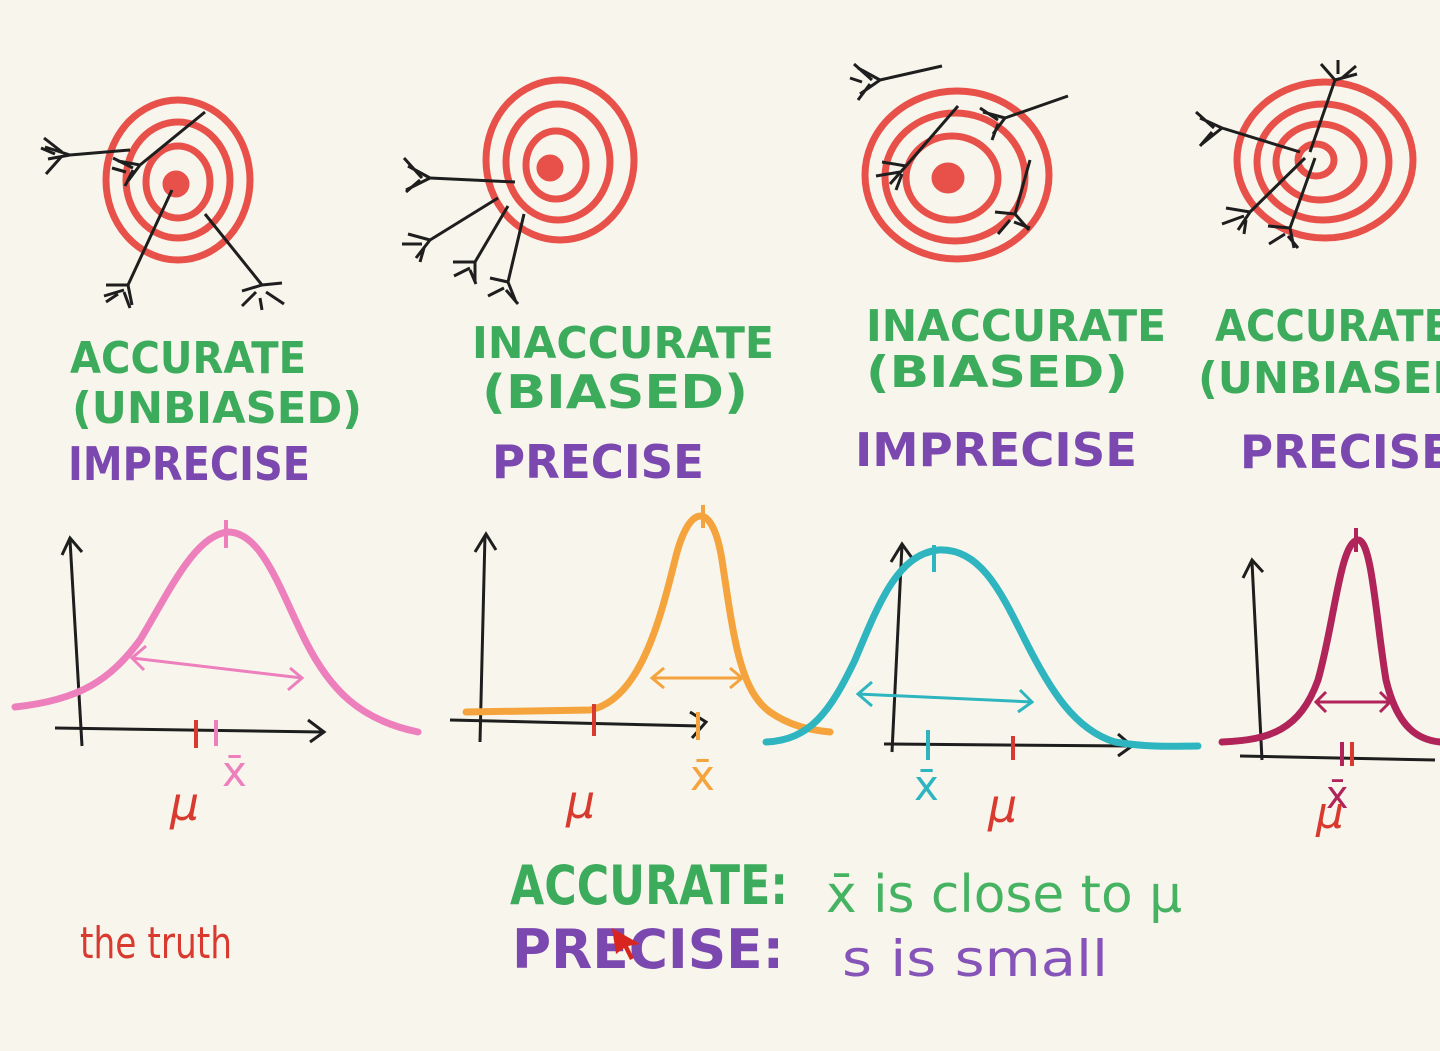  Describe the element at coordinates (1353, 702) in the screenshot. I see `panel-4-spread-arrow` at that location.